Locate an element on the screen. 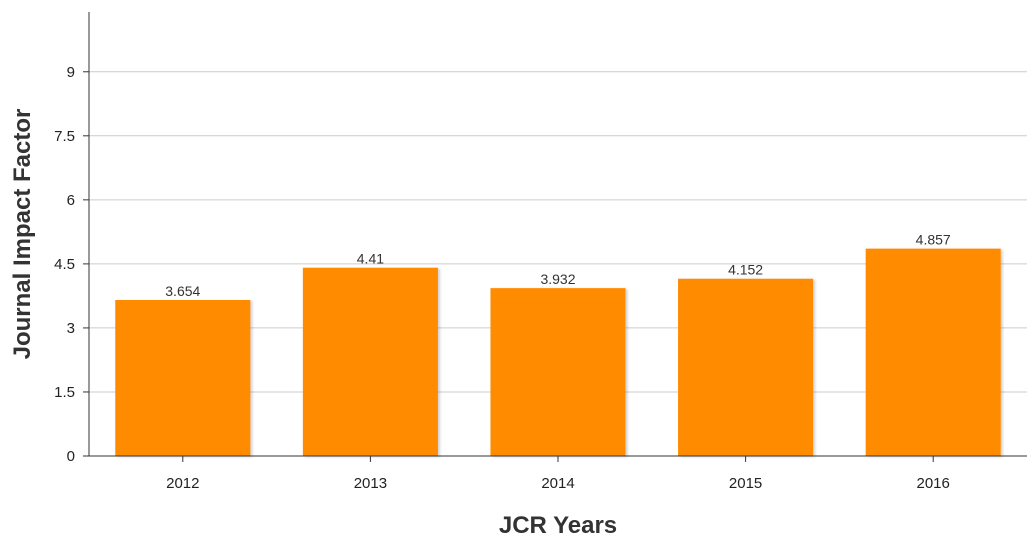 The width and height of the screenshot is (1033, 540). y-tick-label: 0 is located at coordinates (71, 456).